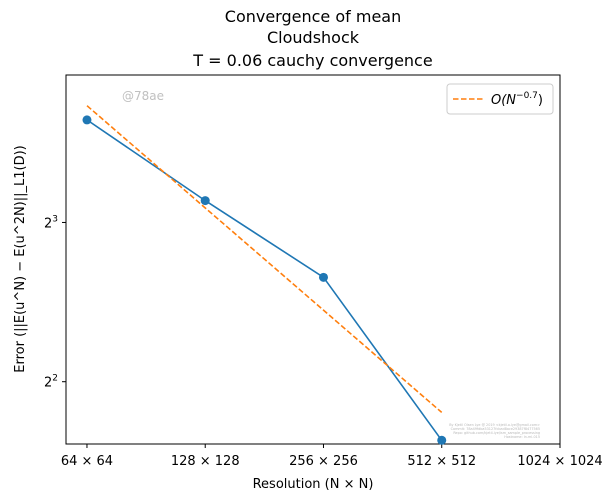 This screenshot has width=615, height=501. Describe the element at coordinates (441, 461) in the screenshot. I see `x-tick-label-3: 512 × 512` at that location.